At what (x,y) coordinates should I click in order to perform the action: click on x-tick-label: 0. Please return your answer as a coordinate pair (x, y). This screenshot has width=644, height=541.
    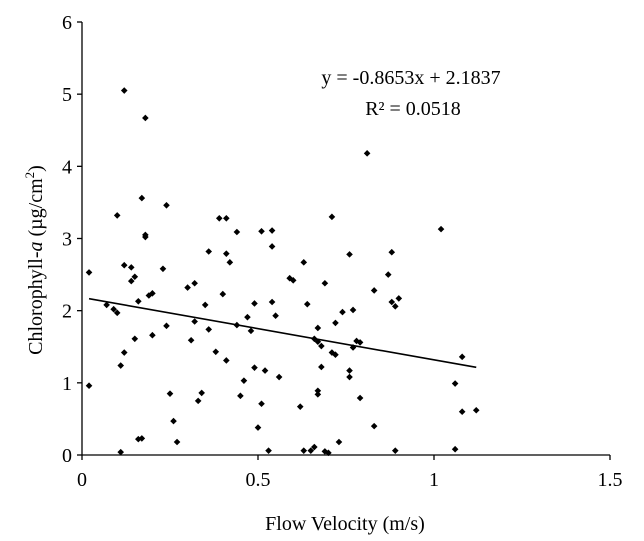
    Looking at the image, I should click on (82, 480).